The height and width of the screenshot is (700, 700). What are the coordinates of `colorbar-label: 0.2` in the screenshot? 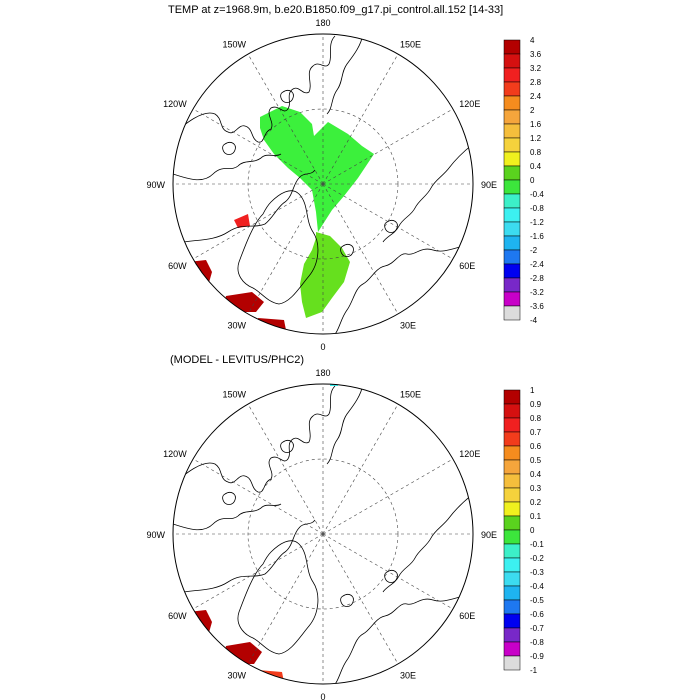 It's located at (536, 502).